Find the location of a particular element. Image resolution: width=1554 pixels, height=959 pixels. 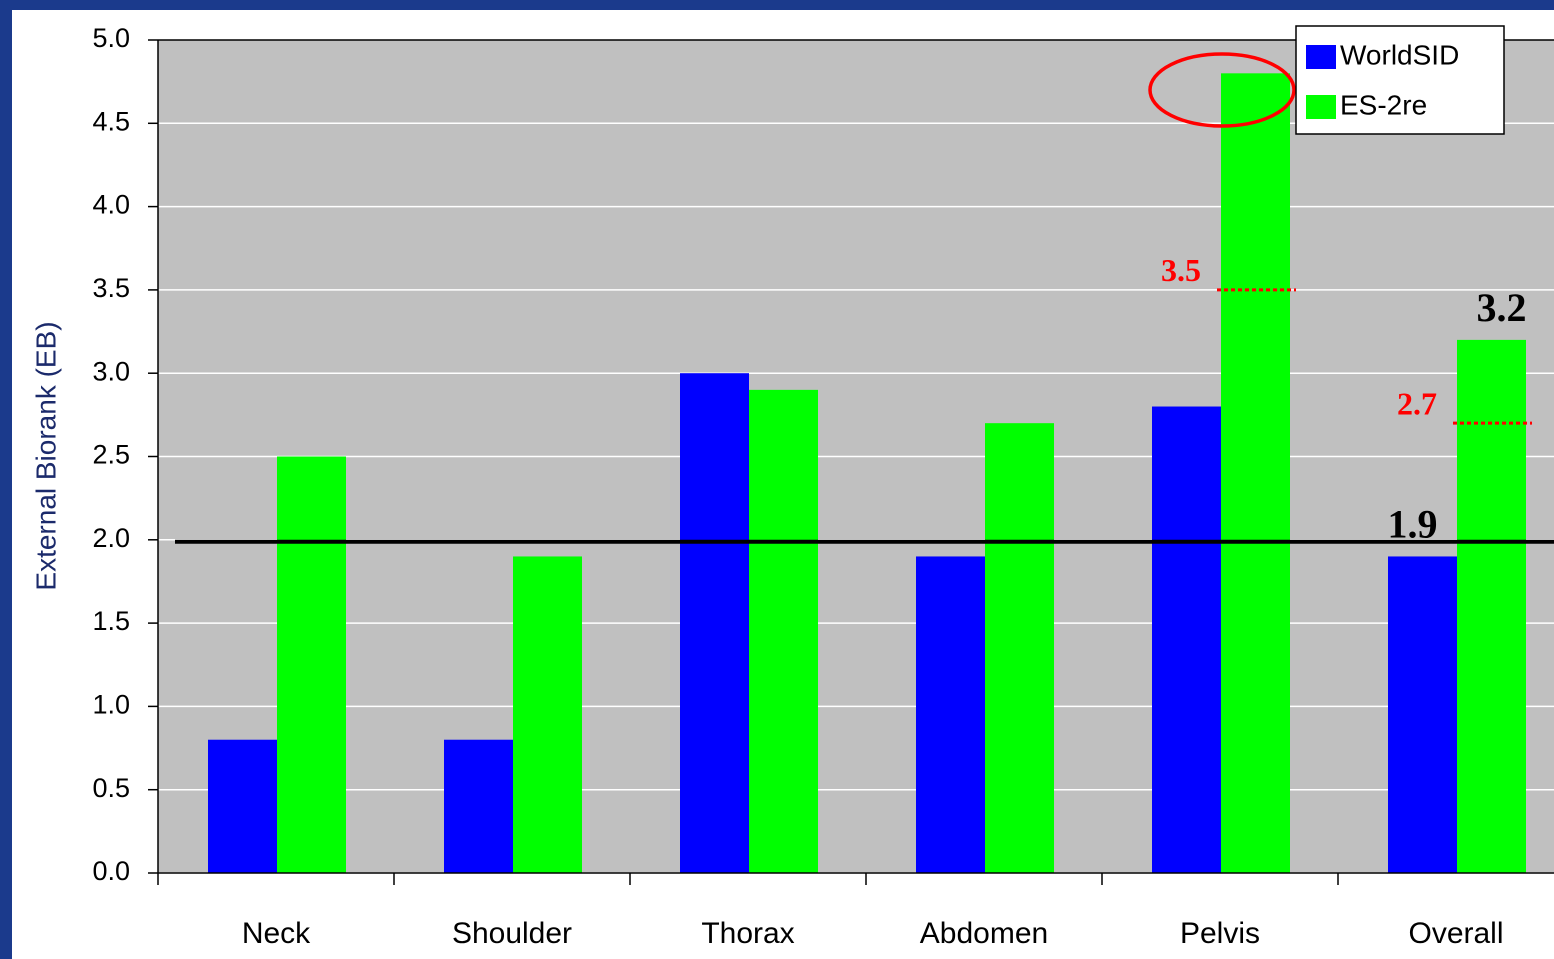

marker-label: 3.5 is located at coordinates (1181, 270).